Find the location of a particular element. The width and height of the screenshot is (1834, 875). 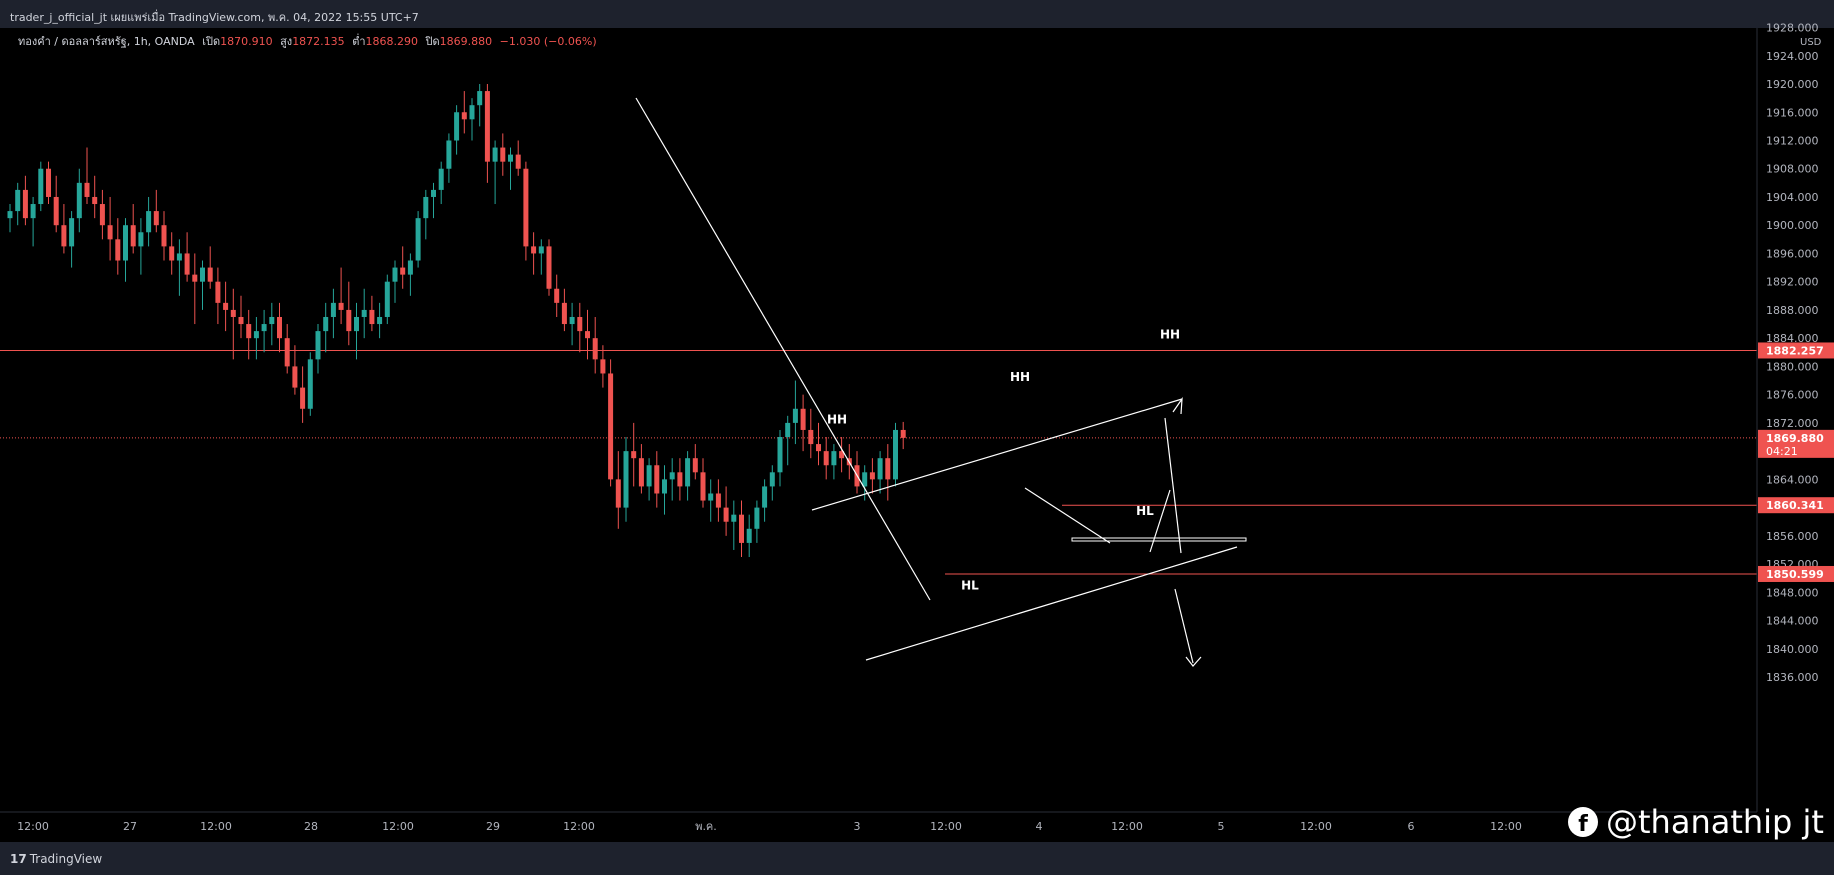

facebook-icon: f is located at coordinates (1583, 822).